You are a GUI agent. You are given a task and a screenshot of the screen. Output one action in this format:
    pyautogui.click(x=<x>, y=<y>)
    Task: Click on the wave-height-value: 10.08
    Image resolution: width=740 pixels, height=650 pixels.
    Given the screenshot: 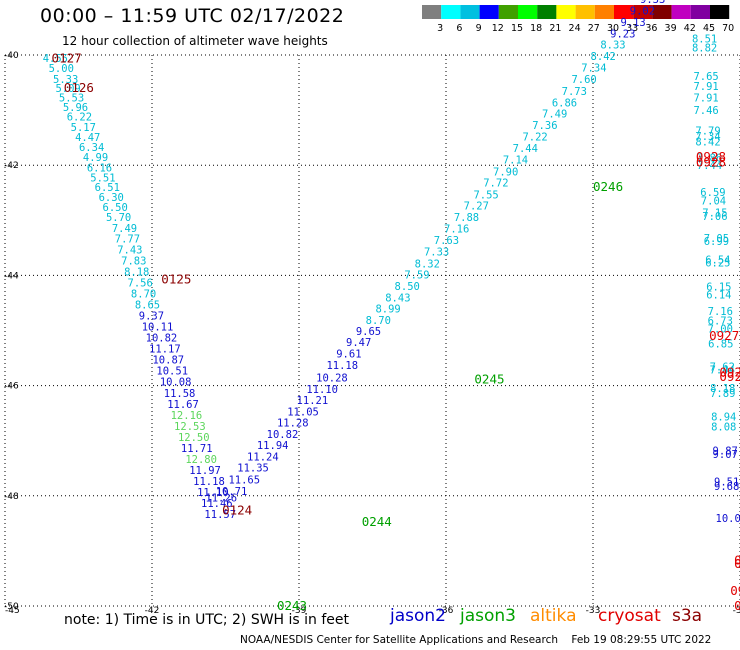 What is the action you would take?
    pyautogui.click(x=176, y=383)
    